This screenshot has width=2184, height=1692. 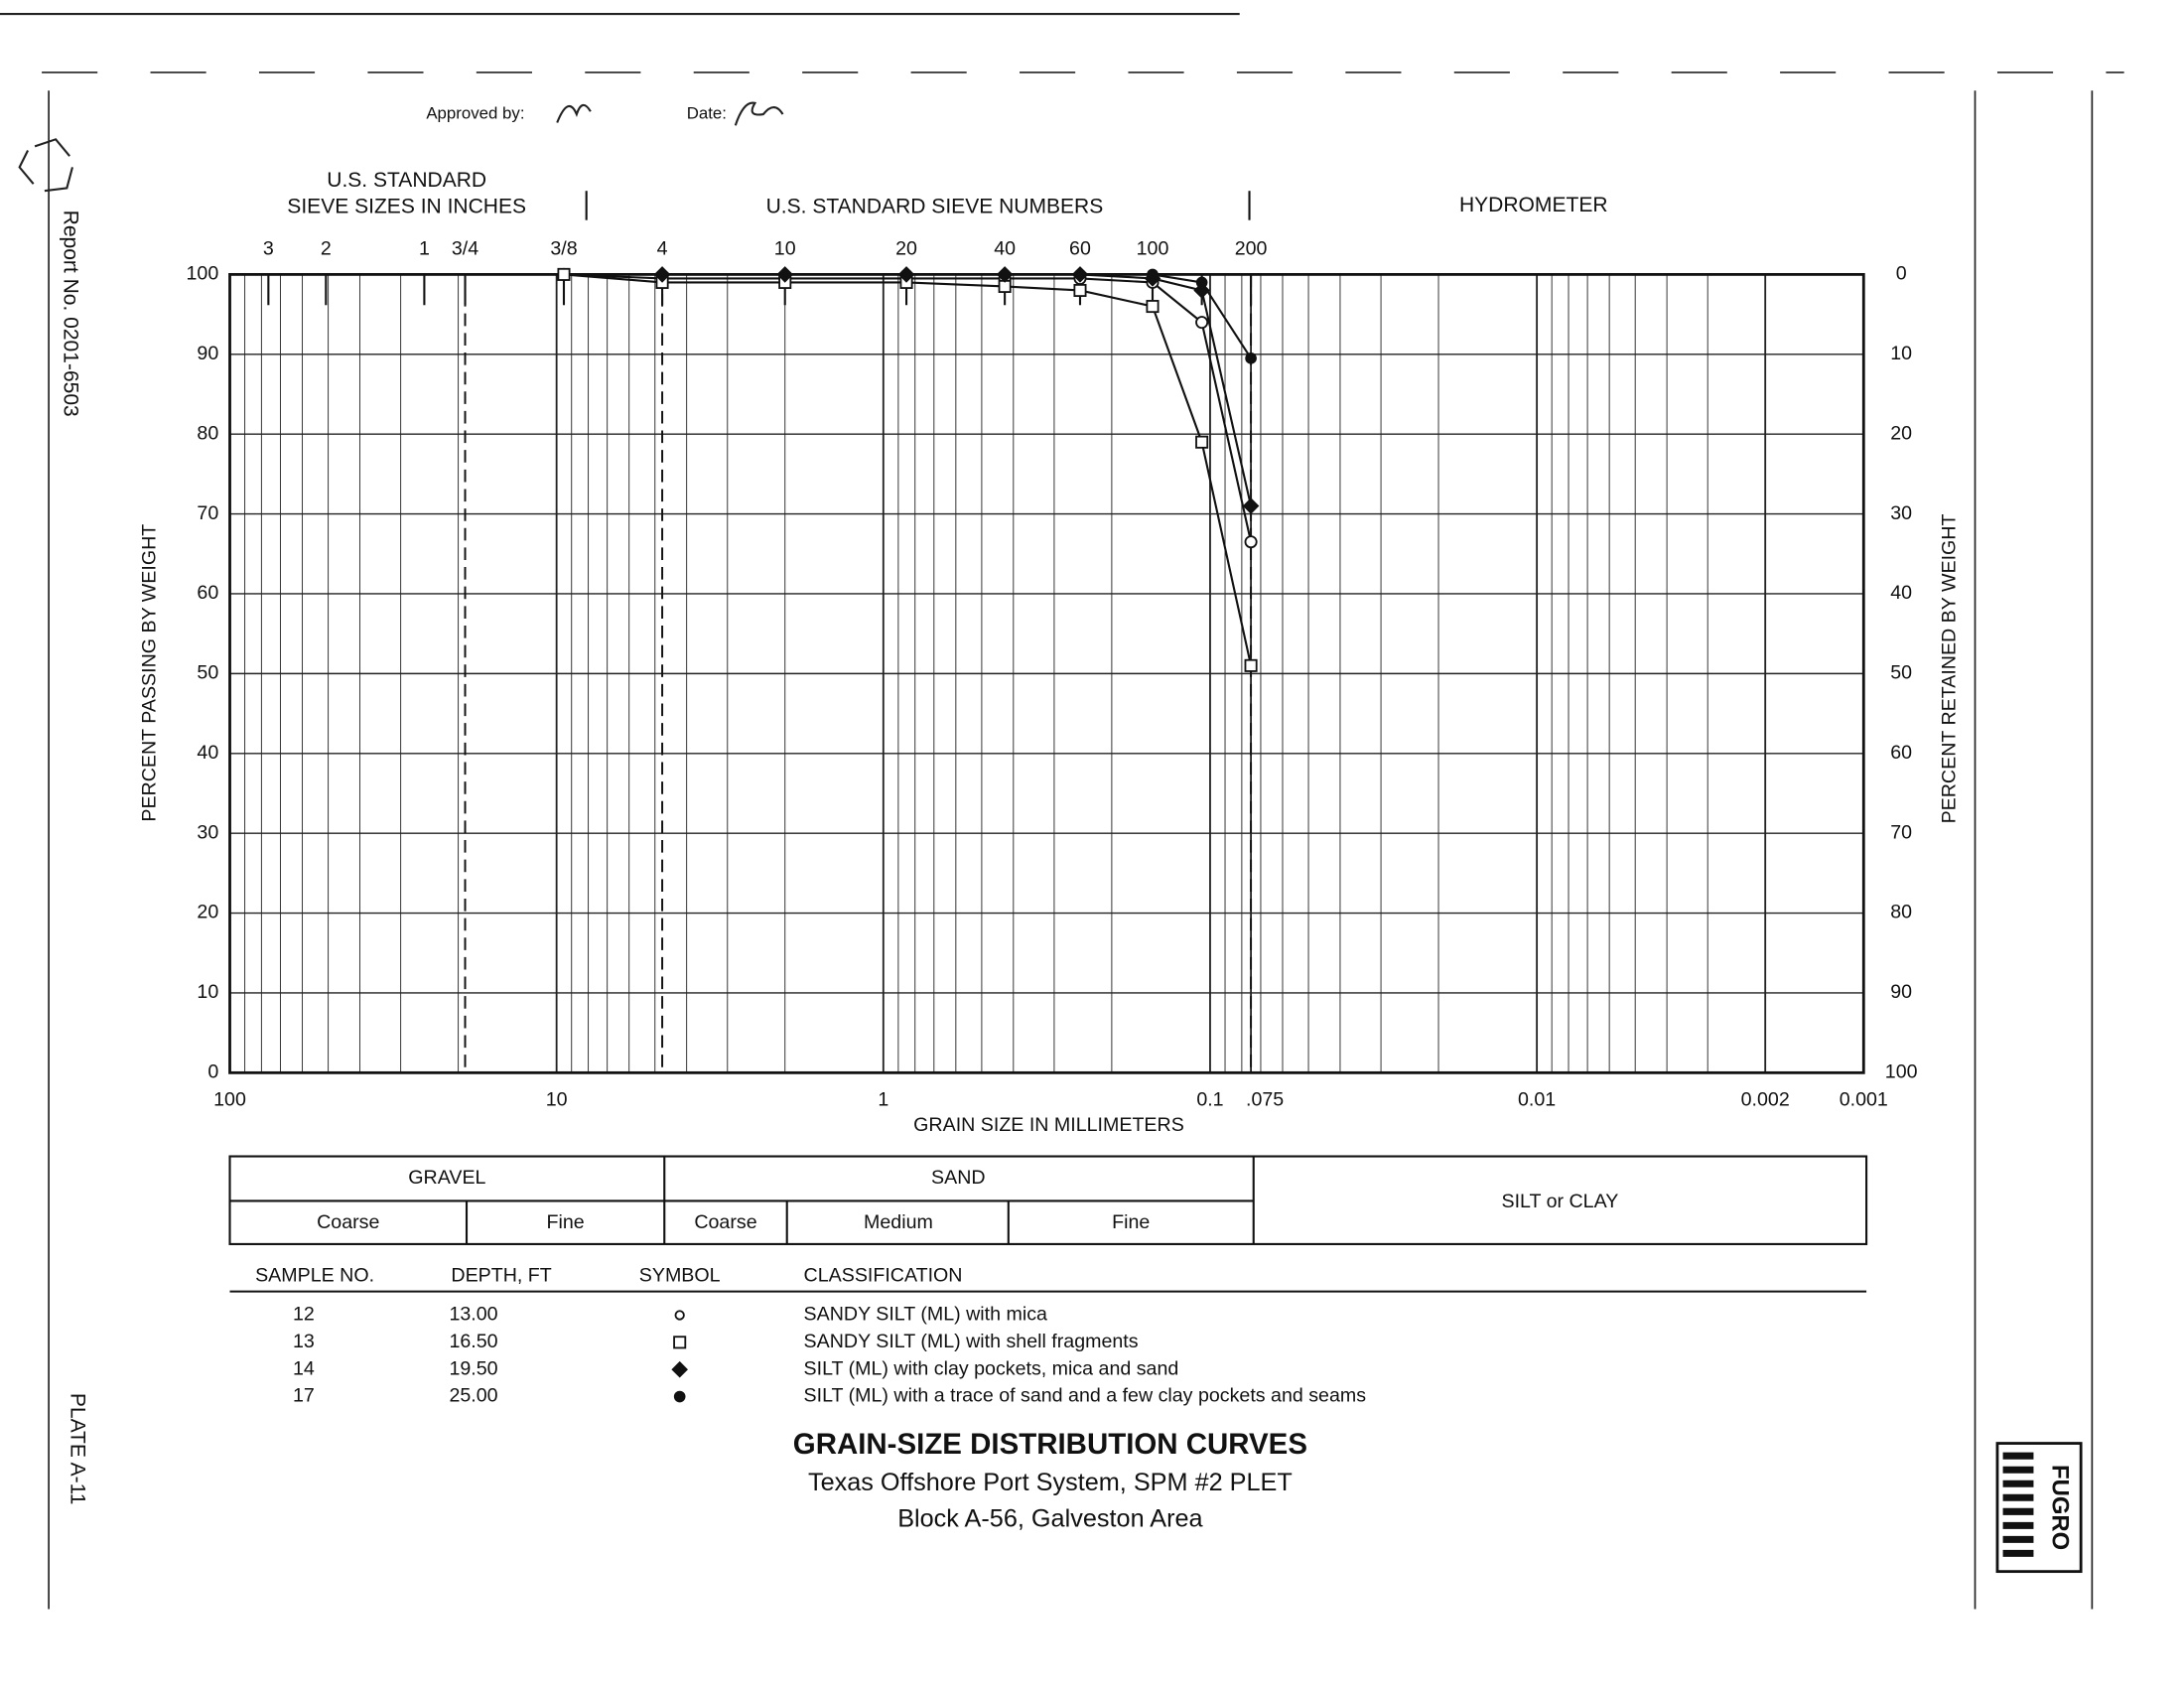 I want to click on sieve-tick-label: 3/8, so click(x=563, y=248).